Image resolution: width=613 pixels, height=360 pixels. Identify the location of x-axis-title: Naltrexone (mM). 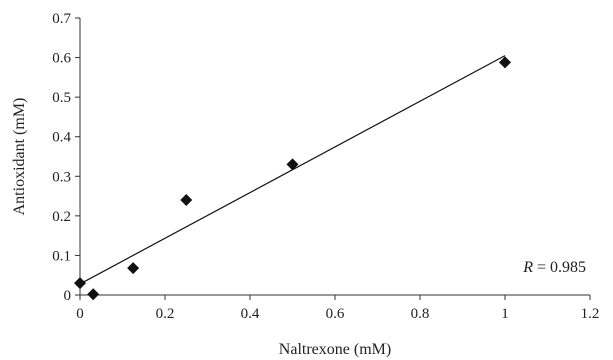
(335, 349).